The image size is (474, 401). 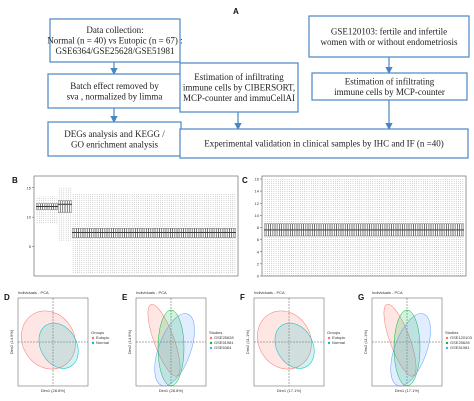 What do you see at coordinates (15, 180) in the screenshot?
I see `panel-label: B` at bounding box center [15, 180].